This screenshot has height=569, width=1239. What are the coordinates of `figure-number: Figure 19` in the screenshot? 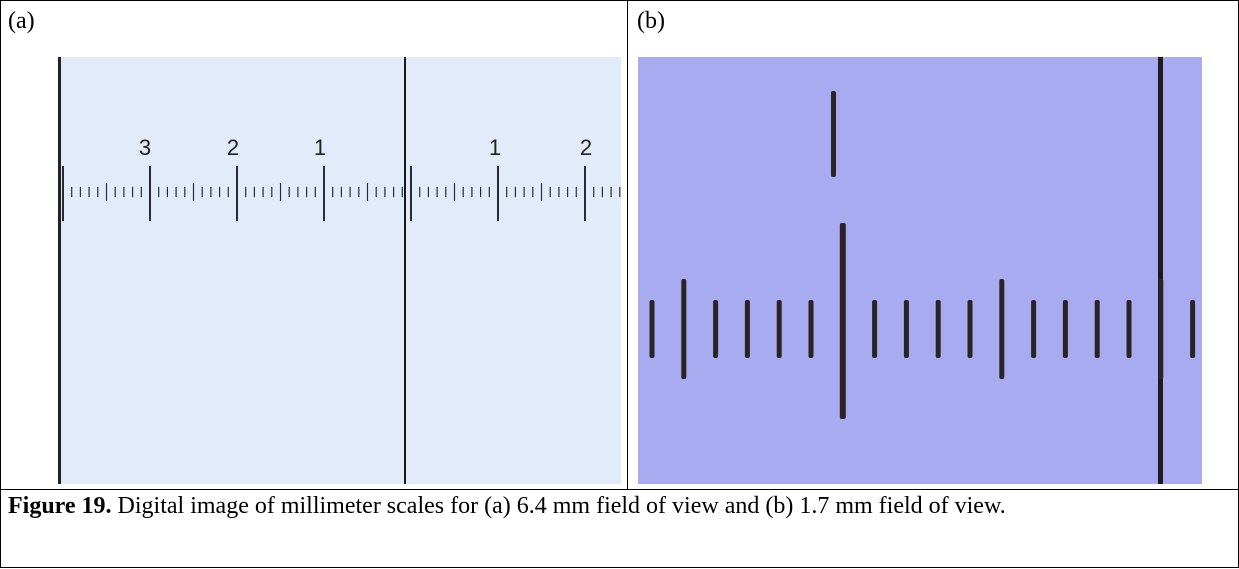 It's located at (57, 506).